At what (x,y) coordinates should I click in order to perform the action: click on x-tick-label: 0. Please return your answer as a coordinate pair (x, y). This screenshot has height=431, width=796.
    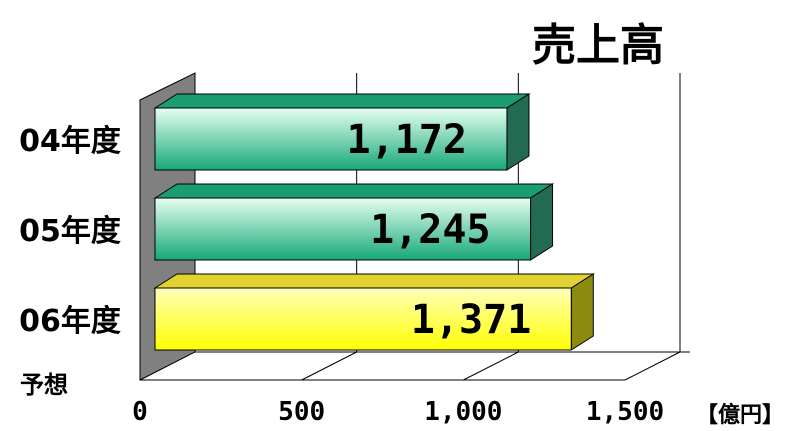
    Looking at the image, I should click on (140, 412).